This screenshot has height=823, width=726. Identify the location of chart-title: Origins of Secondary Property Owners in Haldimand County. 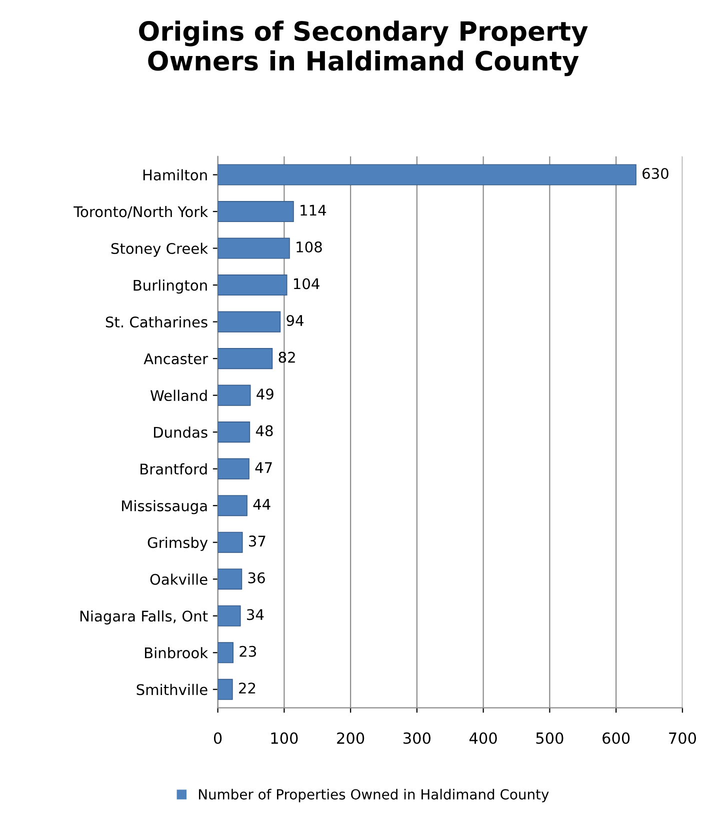
(363, 48).